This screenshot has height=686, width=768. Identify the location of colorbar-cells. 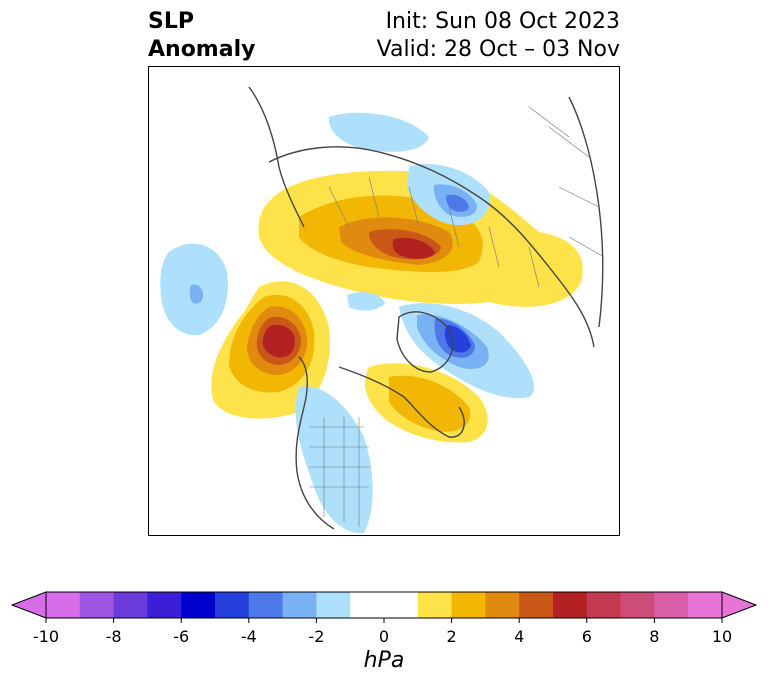
(384, 605).